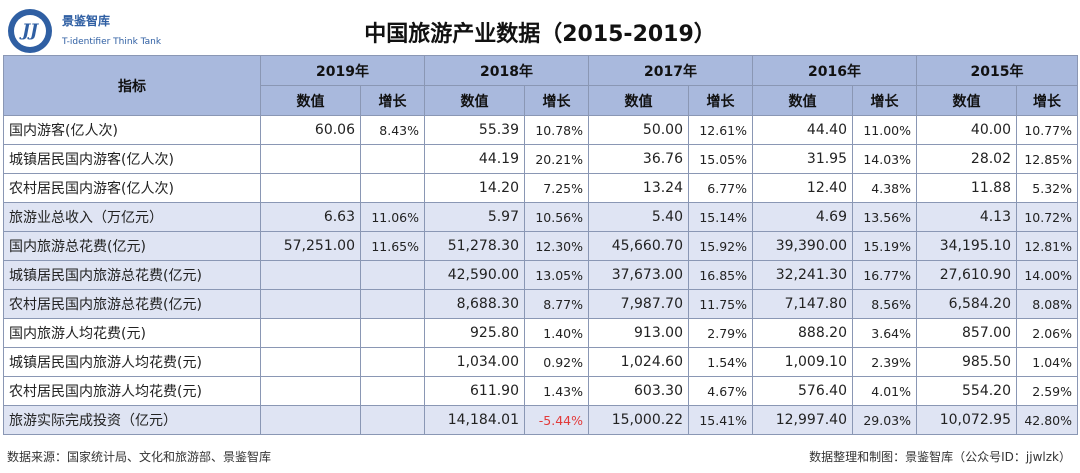 This screenshot has width=1080, height=473. I want to click on value-cell: 7,987.70, so click(638, 304).